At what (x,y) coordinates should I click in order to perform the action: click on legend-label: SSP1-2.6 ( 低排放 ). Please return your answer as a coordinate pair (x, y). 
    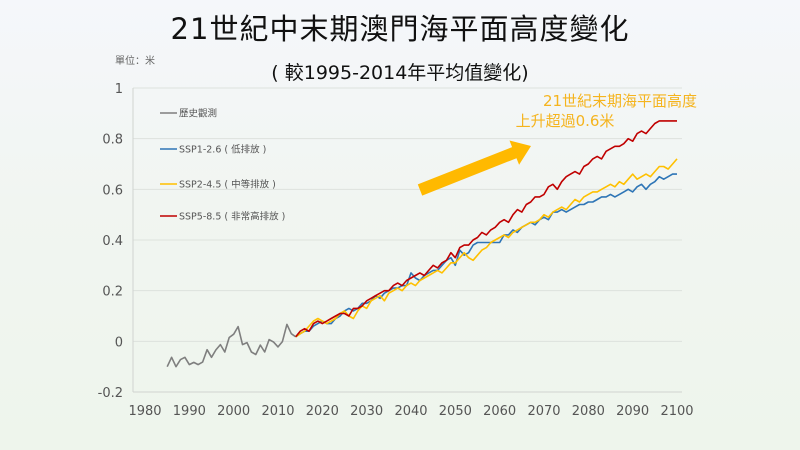
    Looking at the image, I should click on (222, 150).